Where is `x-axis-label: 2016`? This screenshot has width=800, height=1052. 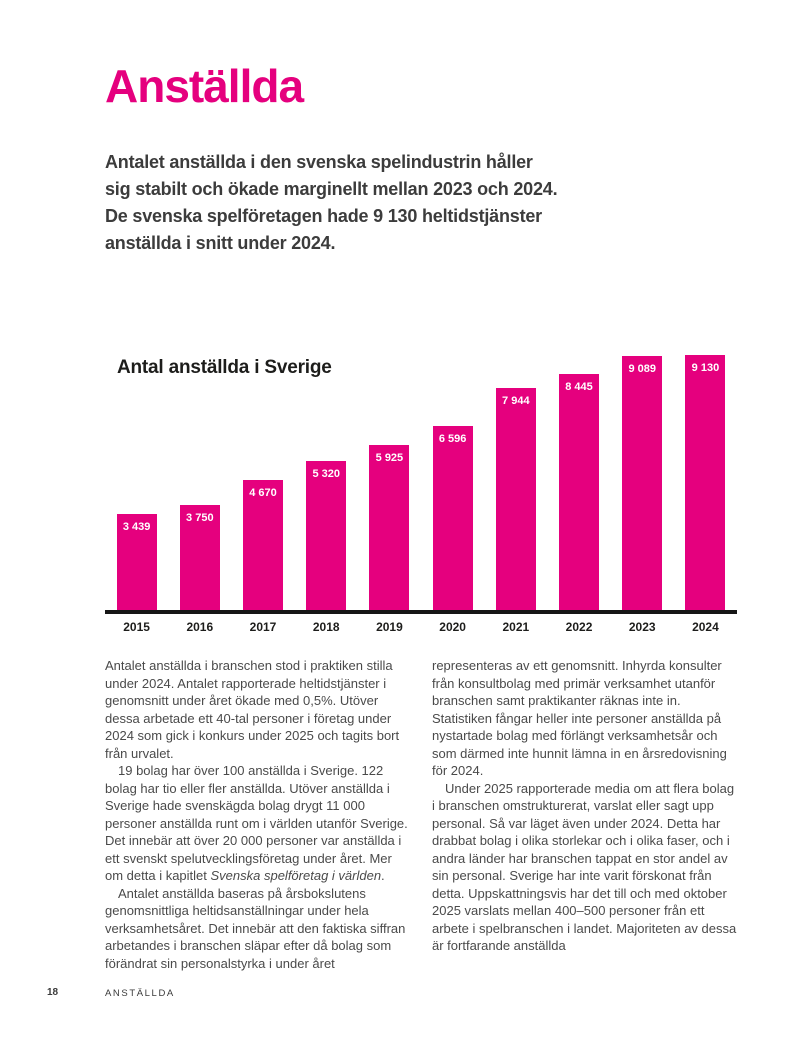
x-axis-label: 2016 is located at coordinates (200, 627).